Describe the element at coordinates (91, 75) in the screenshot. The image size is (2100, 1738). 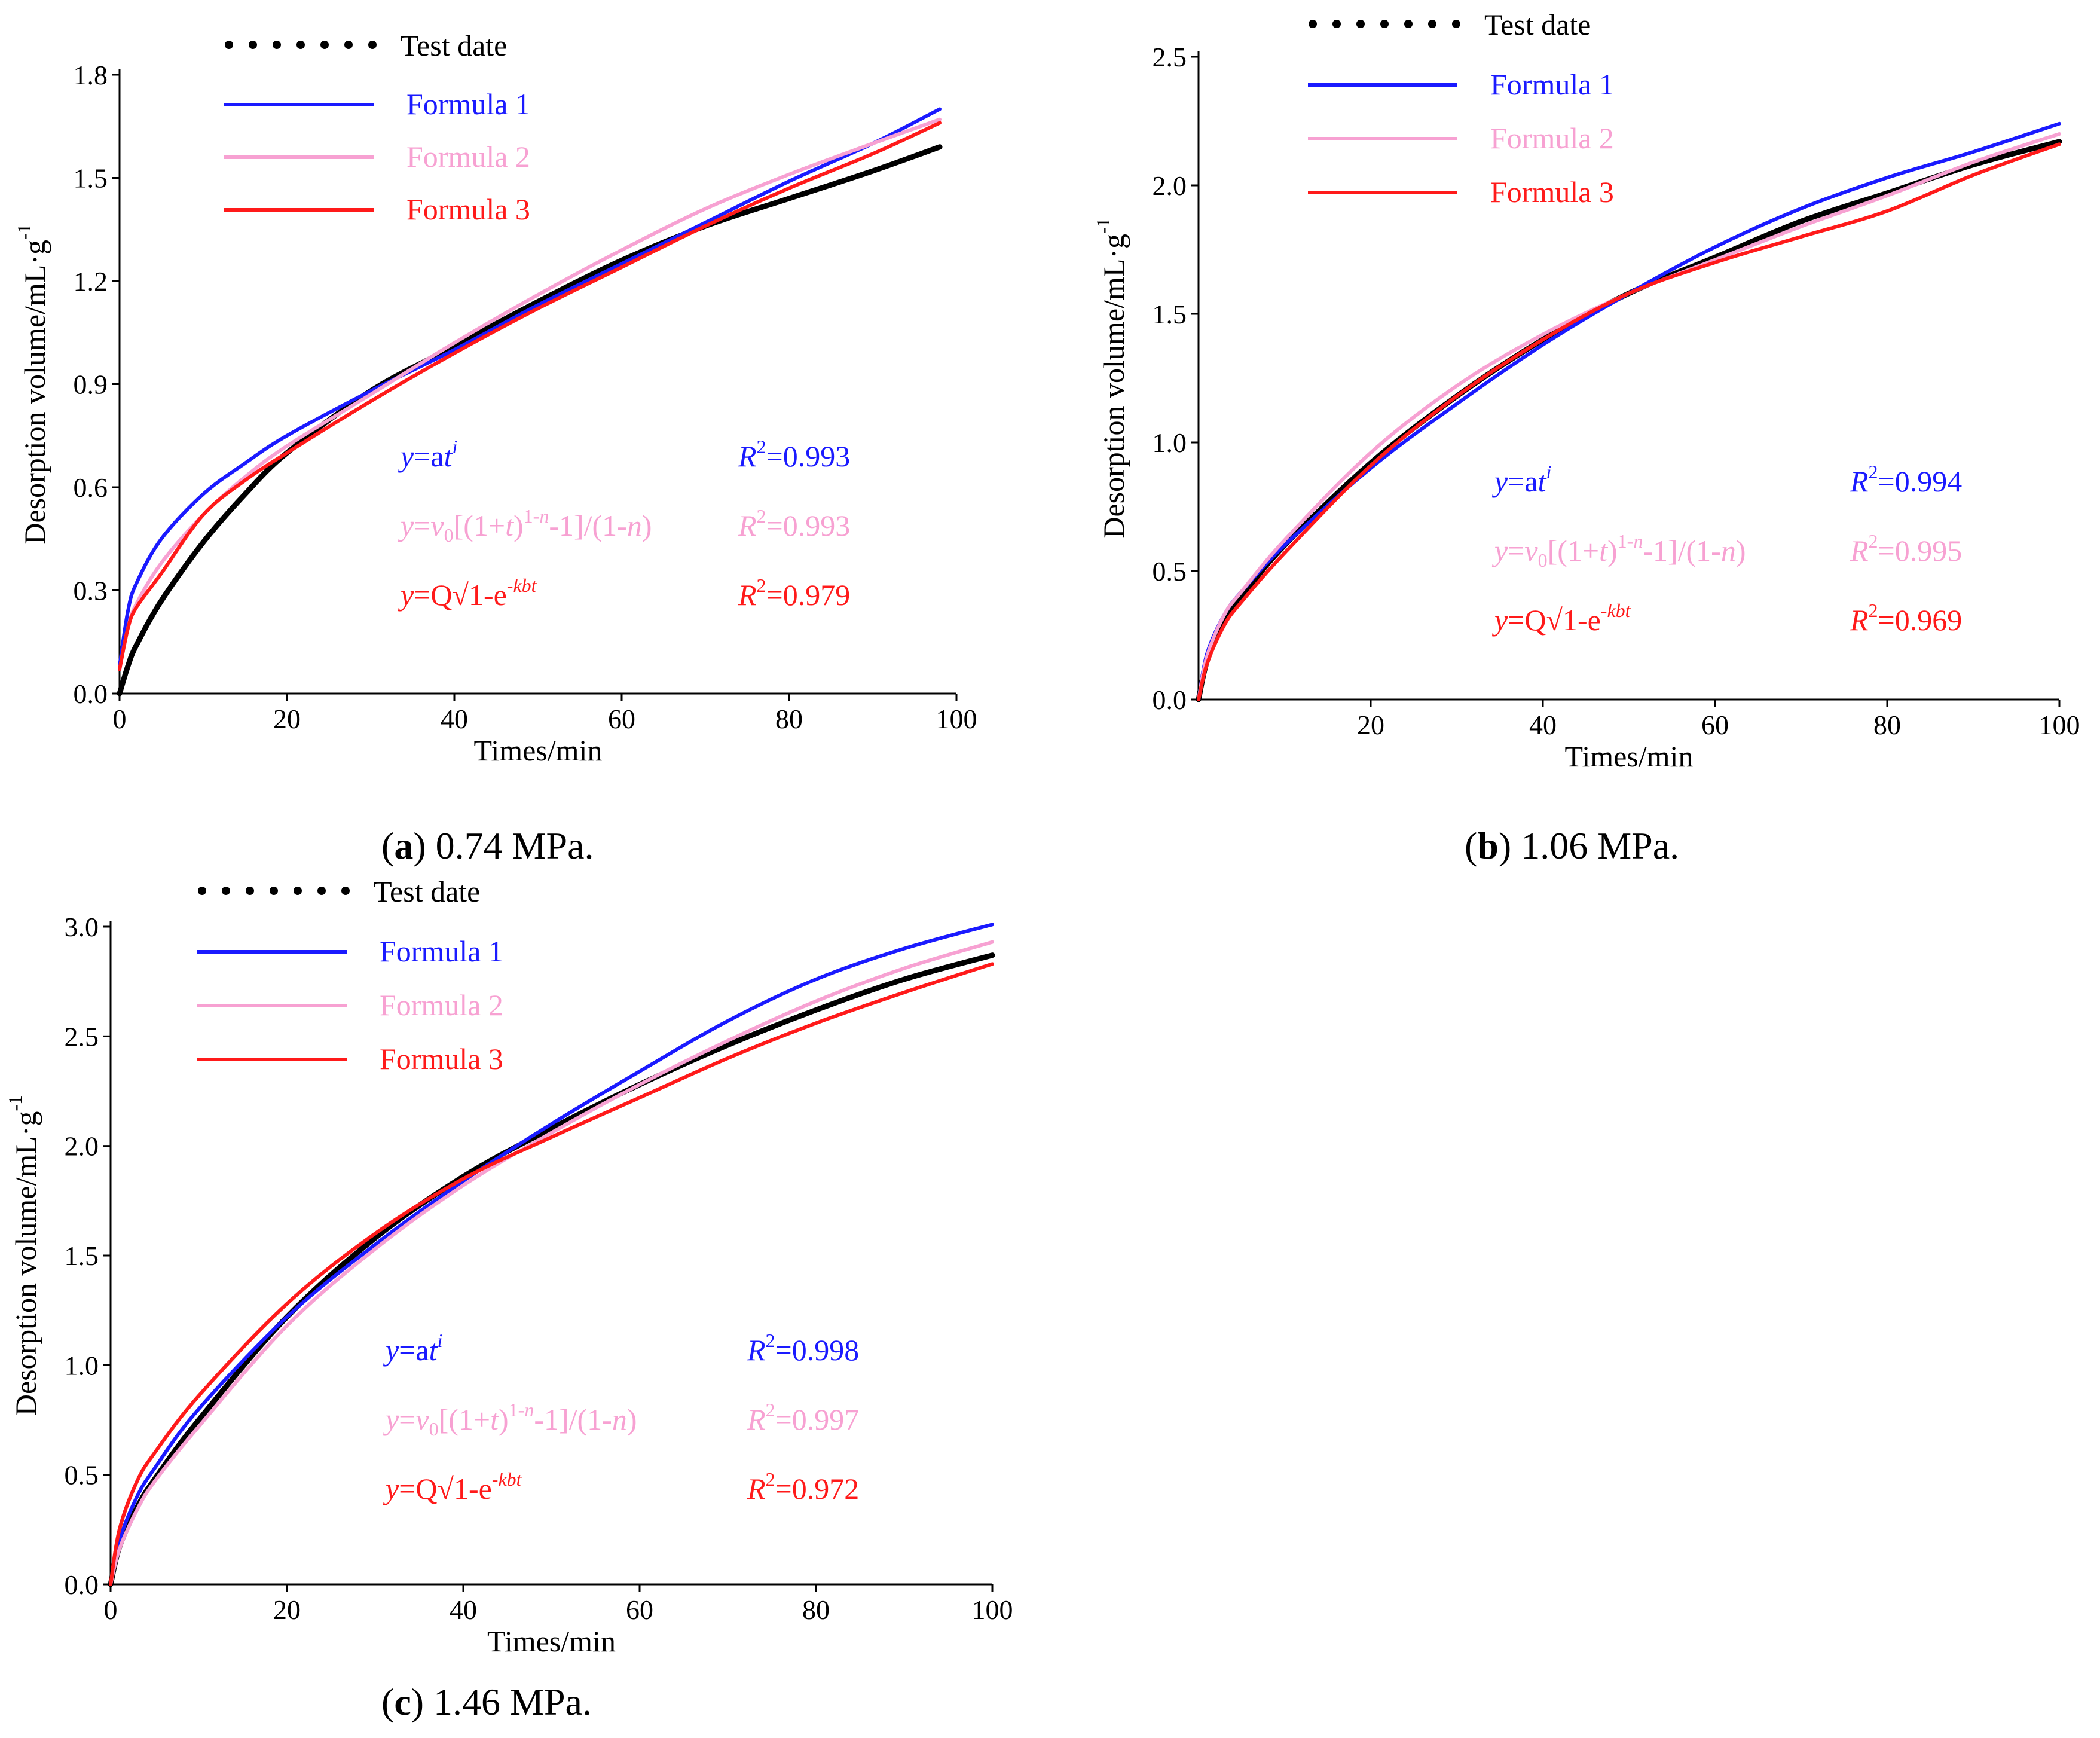
I see `y-tick-label: 1.8` at that location.